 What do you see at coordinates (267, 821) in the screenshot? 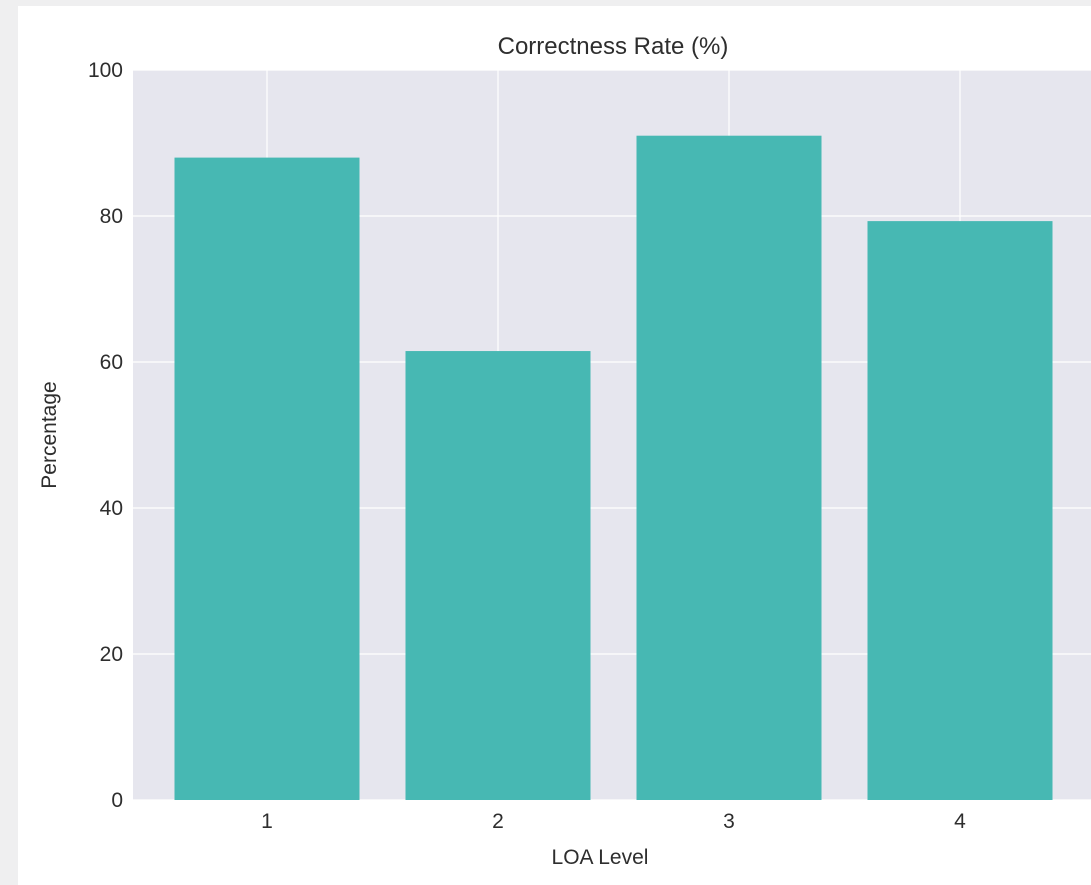
I see `x-tick-label: 1` at bounding box center [267, 821].